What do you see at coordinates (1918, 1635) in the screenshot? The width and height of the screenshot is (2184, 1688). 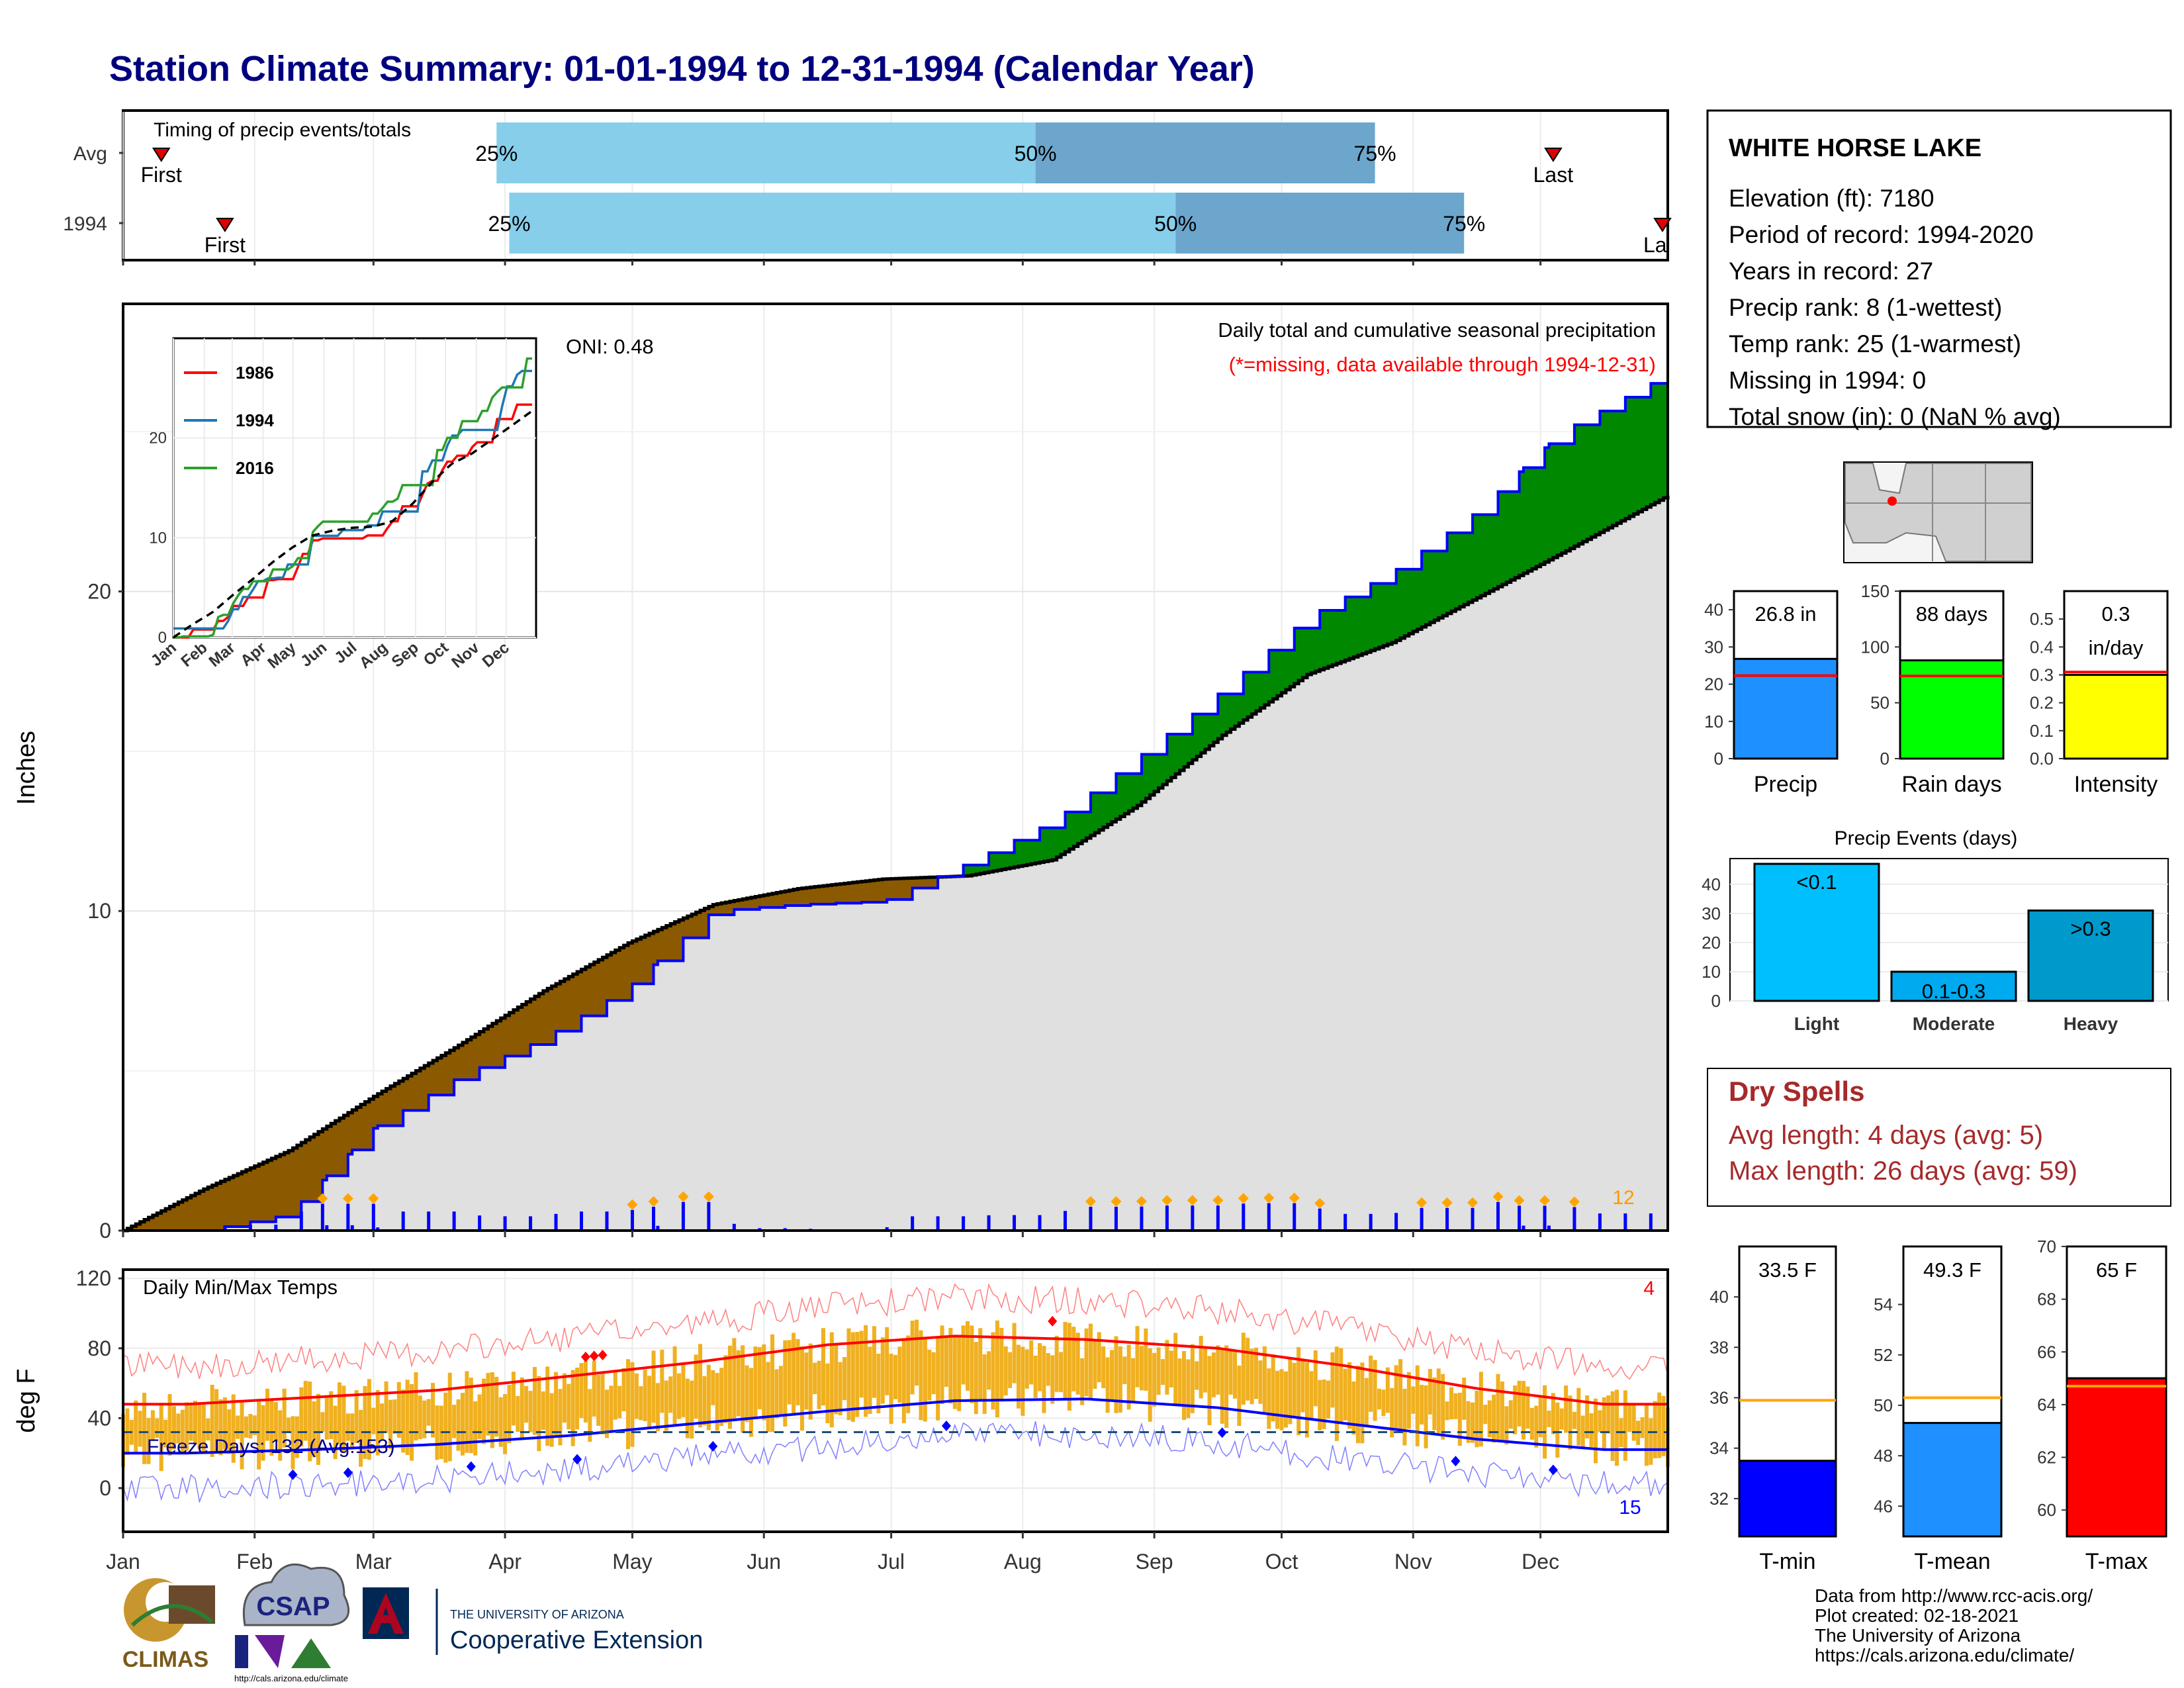 I see `svg-text: The University of Arizona` at bounding box center [1918, 1635].